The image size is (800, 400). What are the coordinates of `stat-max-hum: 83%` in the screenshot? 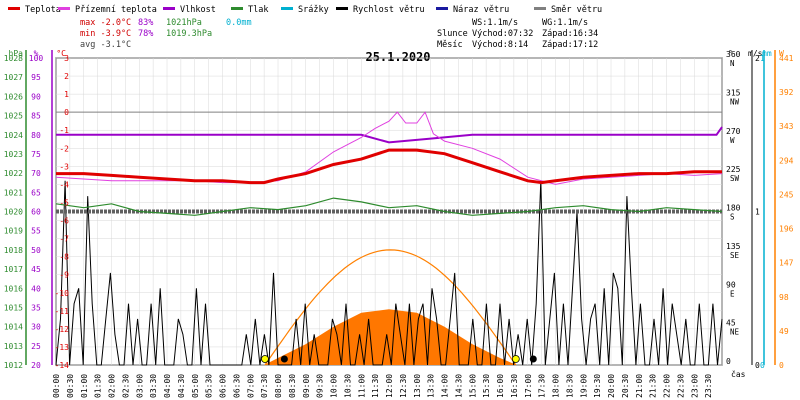 It's located at (145, 23).